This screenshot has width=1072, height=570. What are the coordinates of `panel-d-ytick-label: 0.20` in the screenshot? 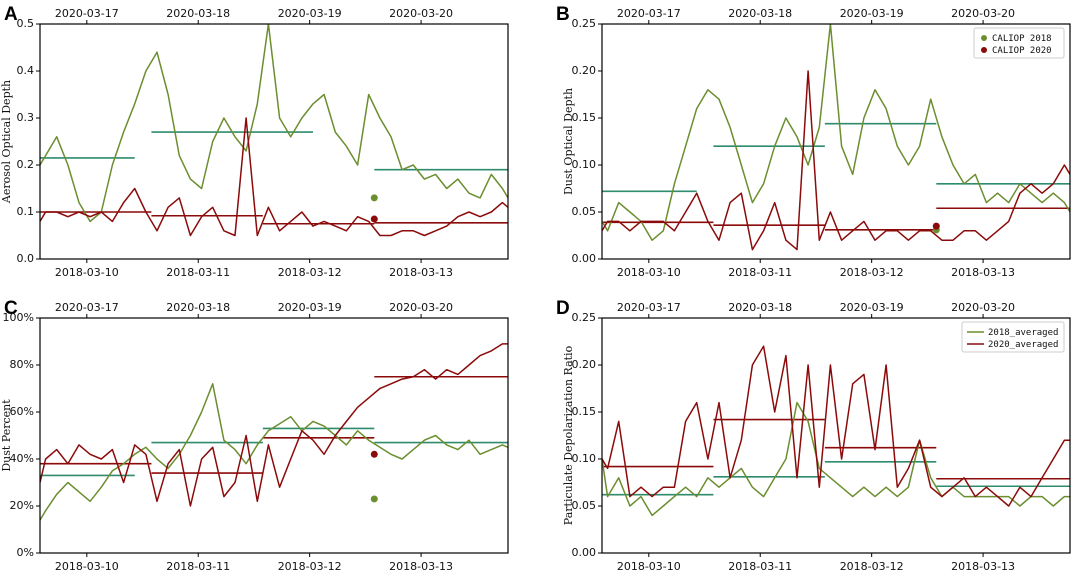 It's located at (584, 364).